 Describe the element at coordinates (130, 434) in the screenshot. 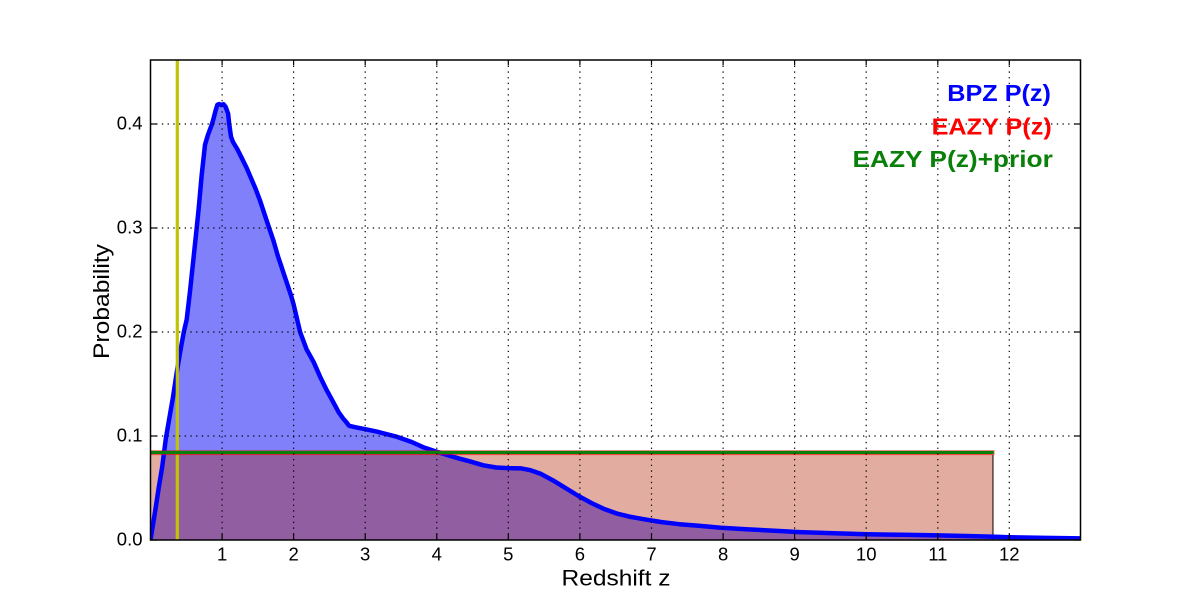

I see `svg-text: 0.1` at that location.